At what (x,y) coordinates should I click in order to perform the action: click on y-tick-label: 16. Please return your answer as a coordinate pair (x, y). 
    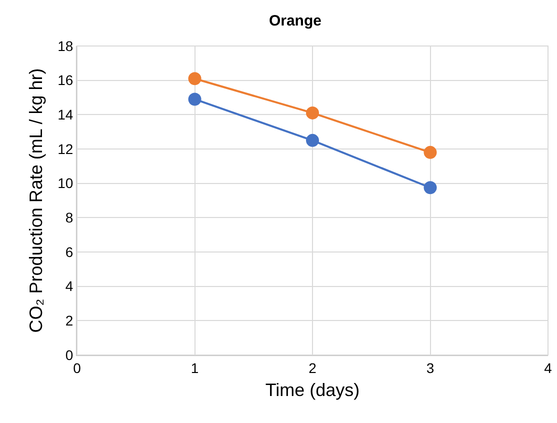
    Looking at the image, I should click on (66, 80).